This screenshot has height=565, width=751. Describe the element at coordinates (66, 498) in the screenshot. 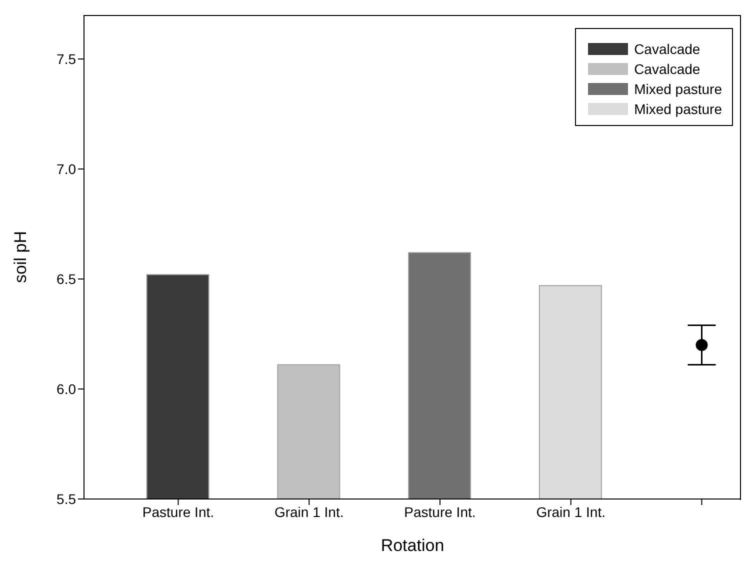

I see `y-tick-label: 5.5` at that location.